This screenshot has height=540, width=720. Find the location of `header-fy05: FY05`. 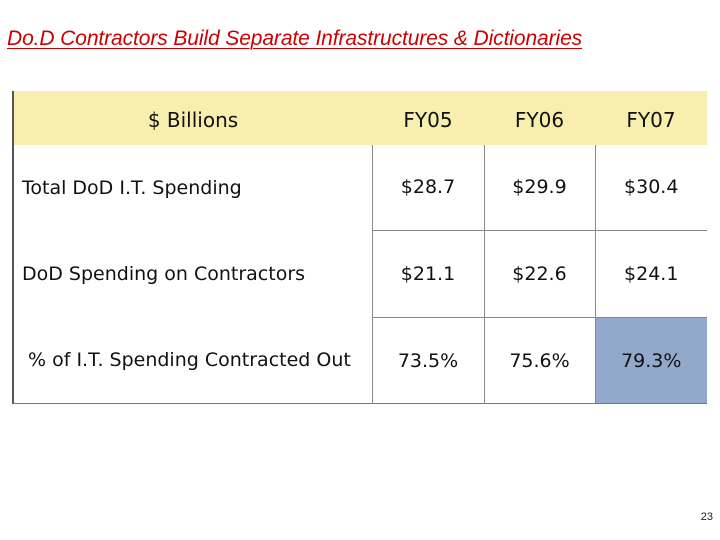

header-fy05: FY05 is located at coordinates (428, 119).